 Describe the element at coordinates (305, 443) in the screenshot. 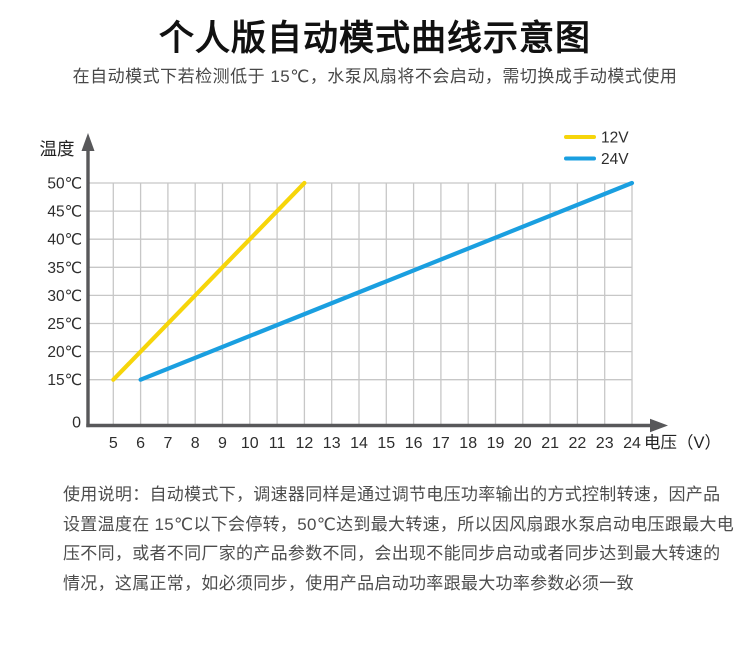

I see `x-tick-label: 12` at that location.